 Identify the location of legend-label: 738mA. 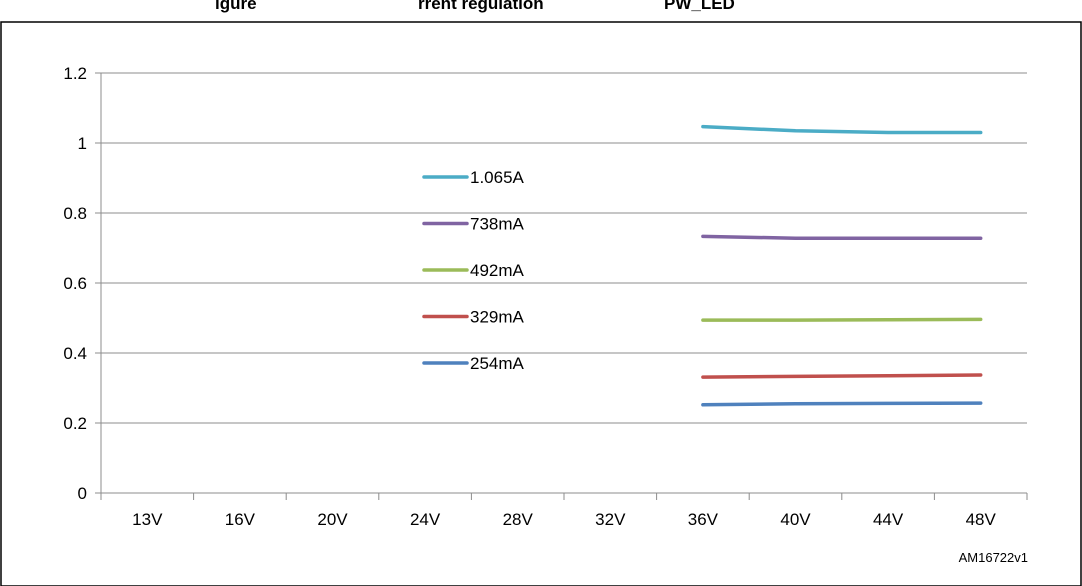
(497, 224).